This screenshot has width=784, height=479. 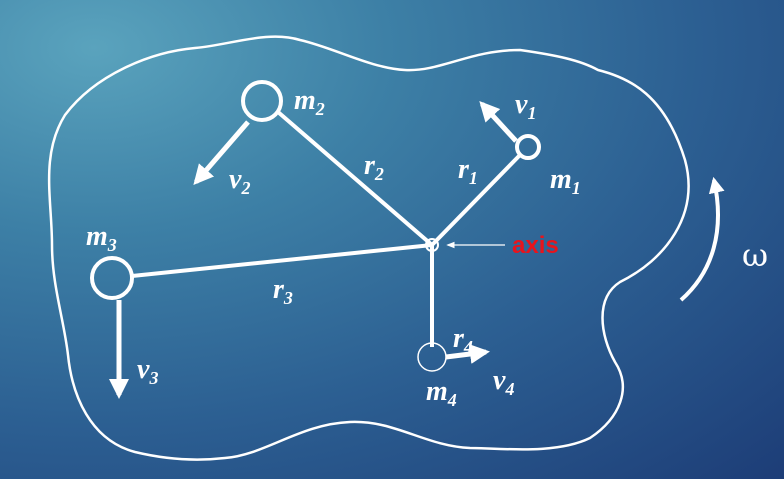 What do you see at coordinates (309, 102) in the screenshot?
I see `mass-label-m2: m2` at bounding box center [309, 102].